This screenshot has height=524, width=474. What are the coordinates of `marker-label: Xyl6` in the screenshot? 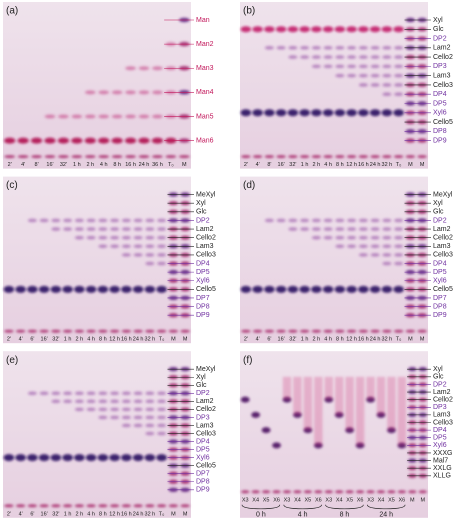 It's located at (440, 113).